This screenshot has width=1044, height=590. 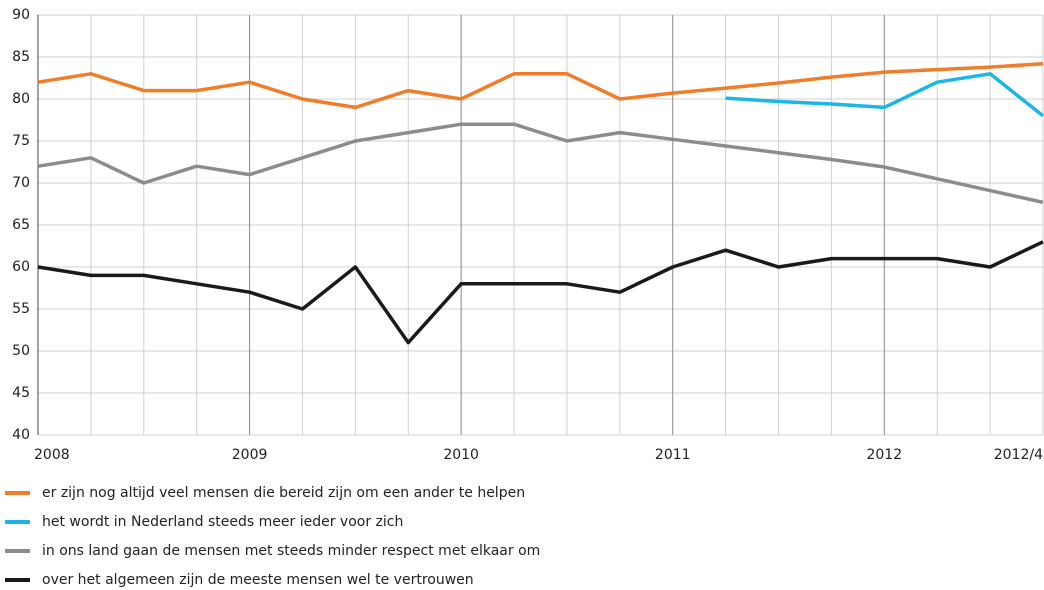 What do you see at coordinates (1018, 455) in the screenshot?
I see `x-tick-label: 2012/4` at bounding box center [1018, 455].